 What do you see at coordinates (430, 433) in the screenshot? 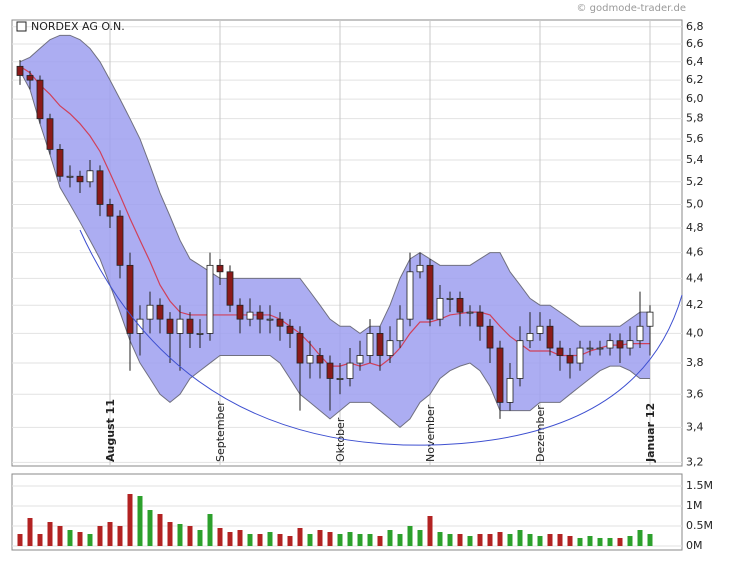
I see `x-tick-label: November` at bounding box center [430, 433].